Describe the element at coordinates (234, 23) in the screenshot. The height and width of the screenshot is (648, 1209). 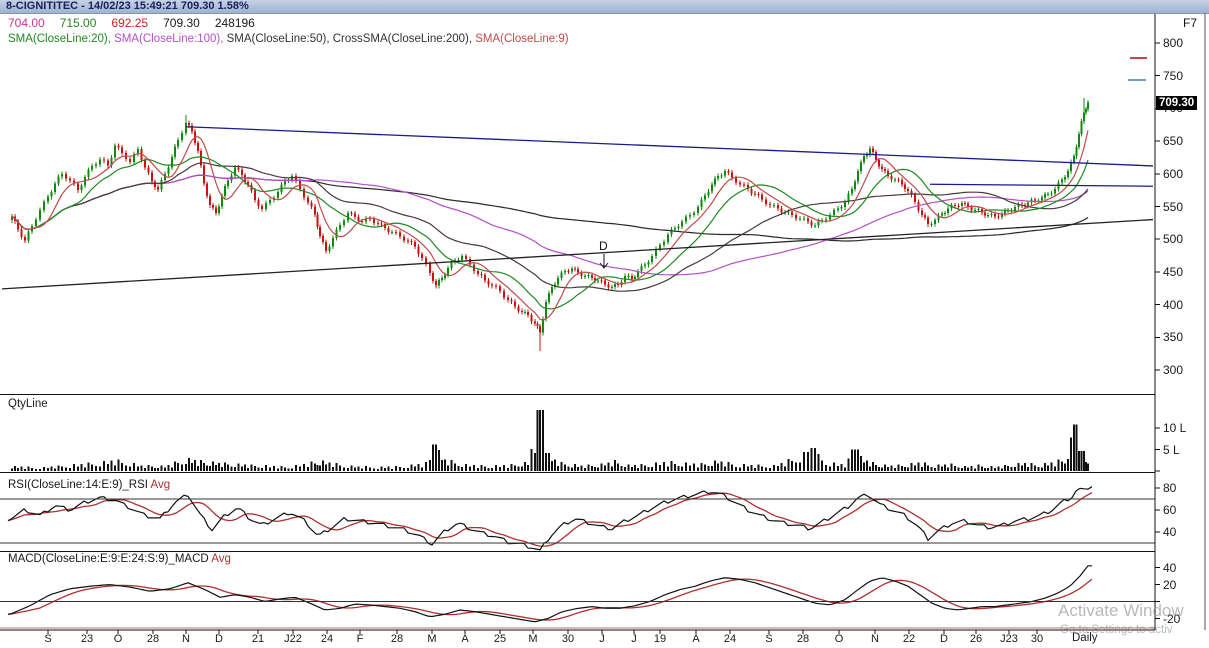
I see `quote-value: 248196` at that location.